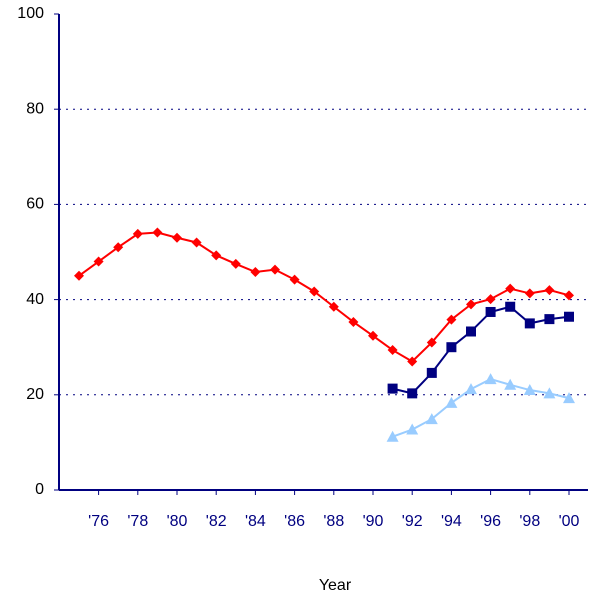 Image resolution: width=592 pixels, height=600 pixels. I want to click on x-tick-label: '94, so click(451, 521).